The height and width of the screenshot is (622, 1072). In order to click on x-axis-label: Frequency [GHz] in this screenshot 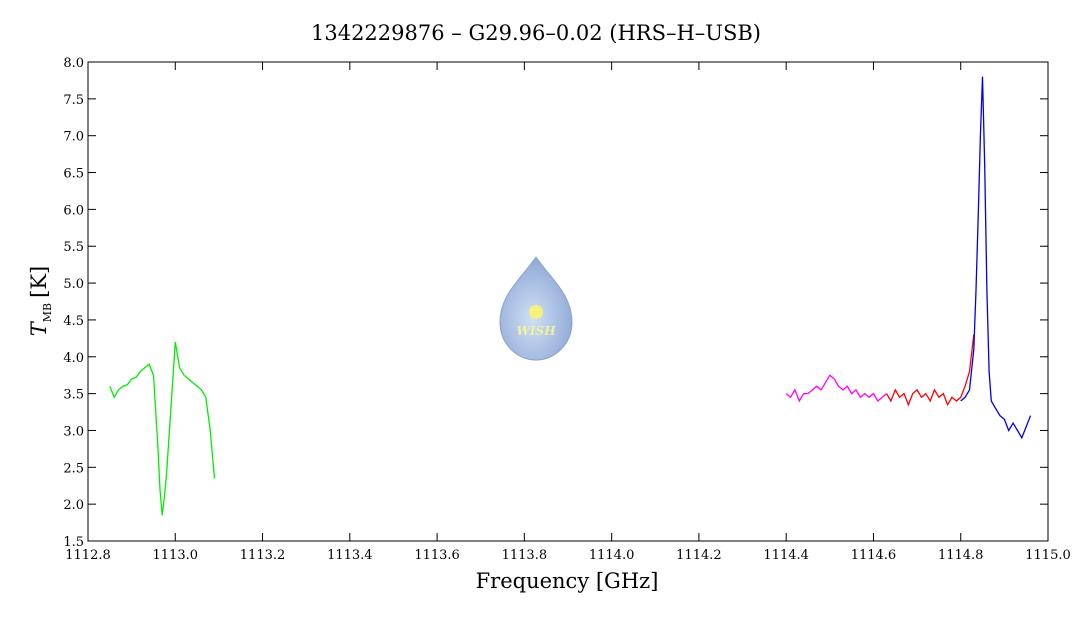, I will do `click(567, 581)`.